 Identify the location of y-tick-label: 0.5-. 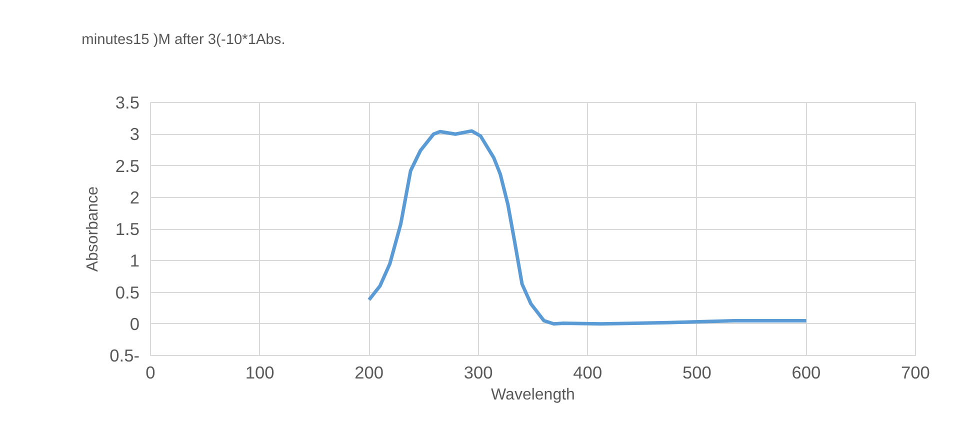
(125, 356).